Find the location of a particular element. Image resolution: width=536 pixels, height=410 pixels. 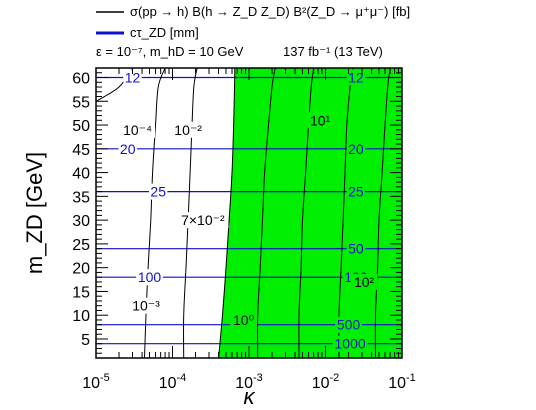

xsec-label-6: 10² is located at coordinates (364, 282).